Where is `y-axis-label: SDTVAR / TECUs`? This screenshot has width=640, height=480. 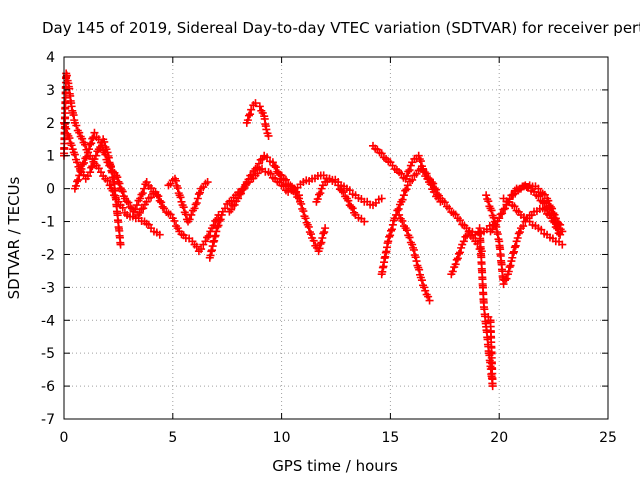
y-axis-label: SDTVAR / TECUs is located at coordinates (14, 237).